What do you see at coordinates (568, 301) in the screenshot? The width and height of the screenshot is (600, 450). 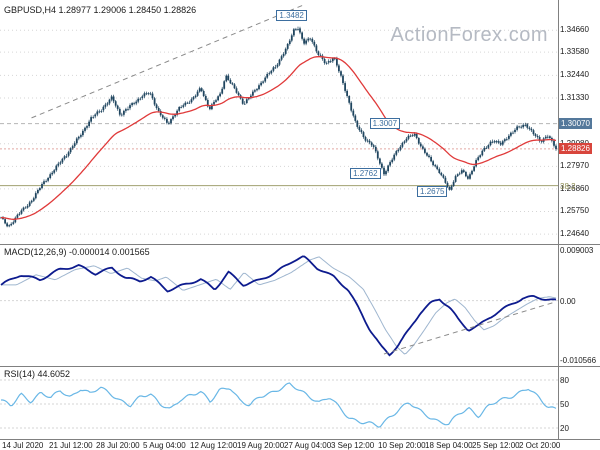 I see `macd-axis-label: 0.00` at bounding box center [568, 301].